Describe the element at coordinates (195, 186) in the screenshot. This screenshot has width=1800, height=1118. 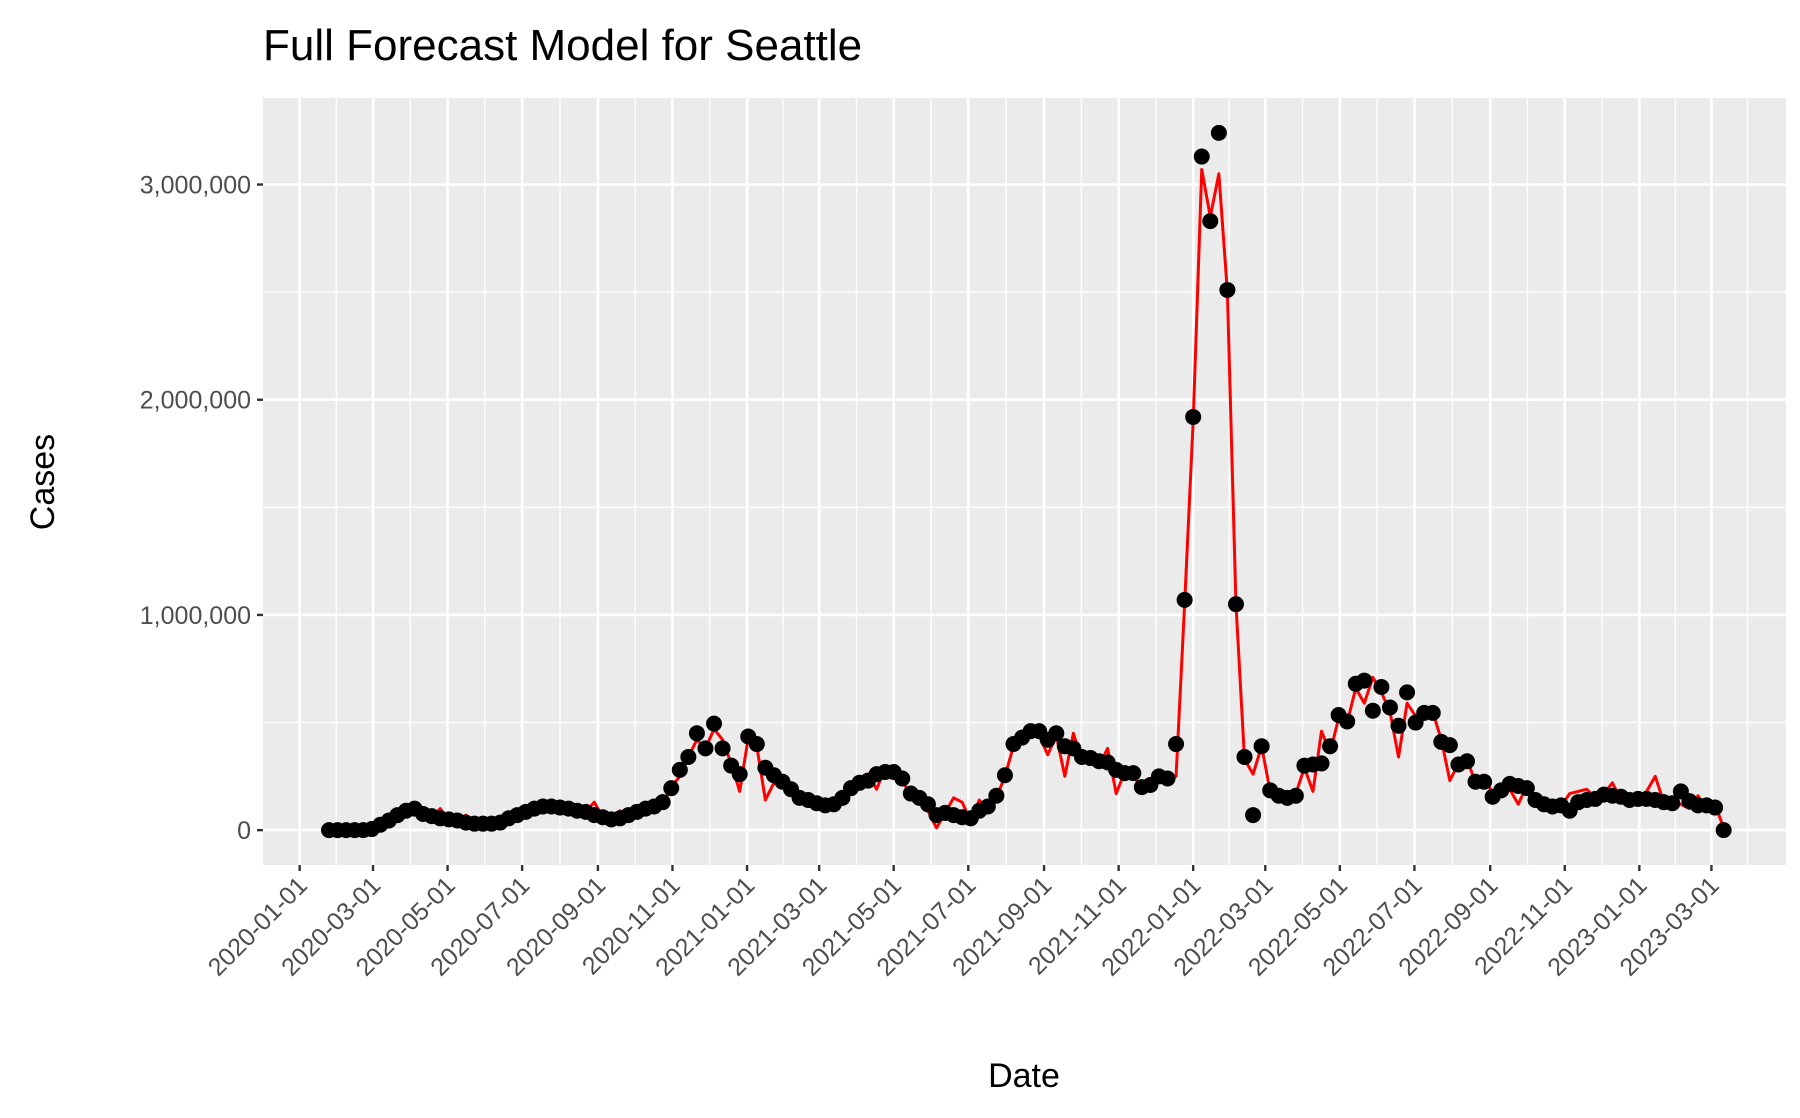
I see `y-tick-label: 3,000,000` at that location.